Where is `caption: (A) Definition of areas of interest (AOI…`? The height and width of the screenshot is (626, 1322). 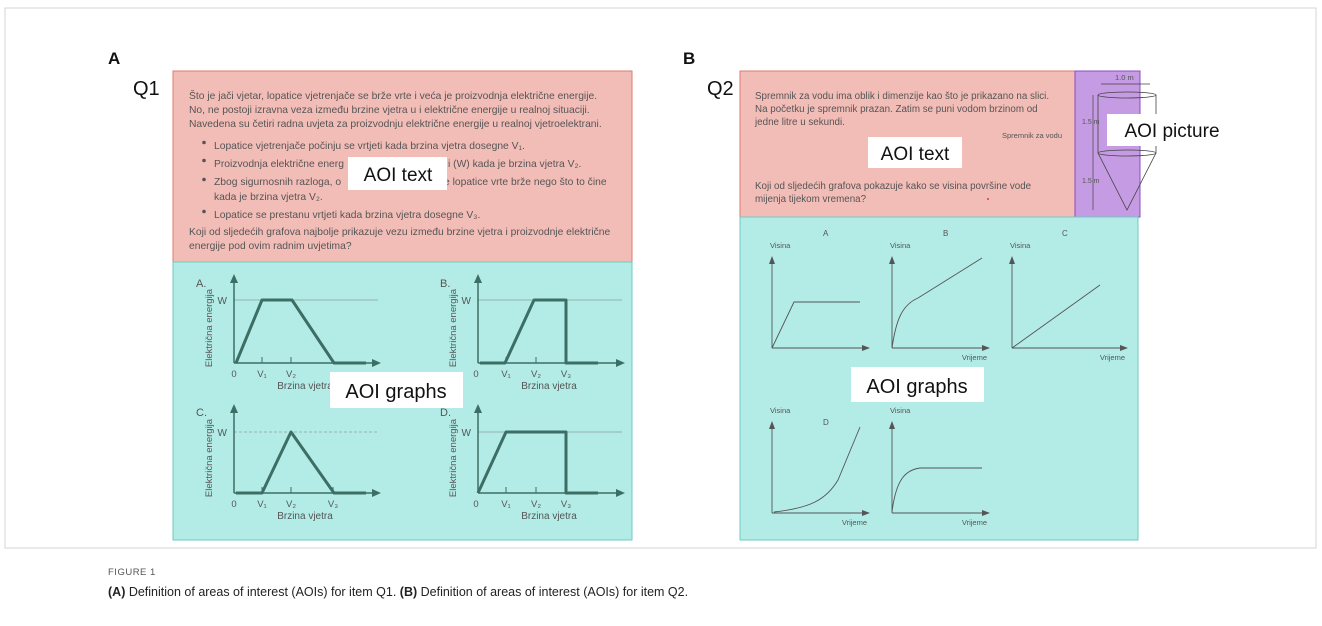 caption: (A) Definition of areas of interest (AOI… is located at coordinates (398, 592).